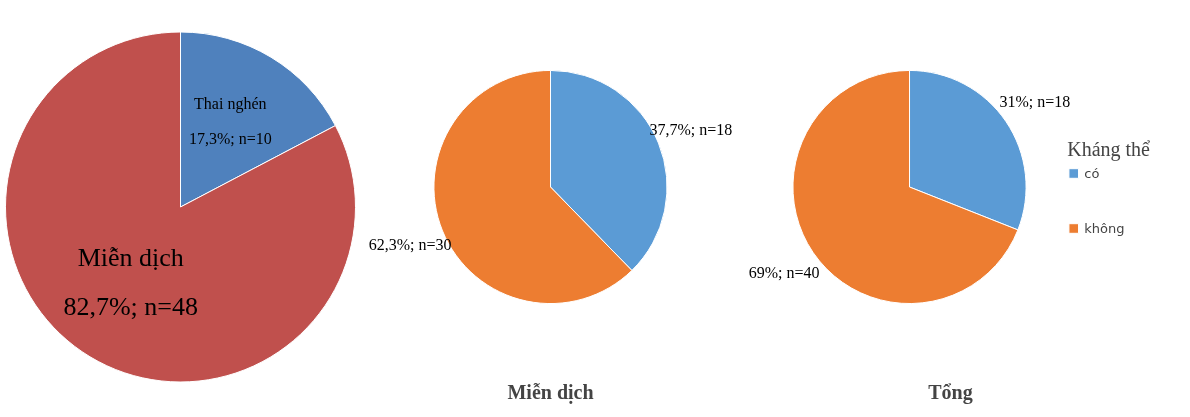 The width and height of the screenshot is (1190, 417). I want to click on data-label: 62,3%; n=30, so click(410, 244).